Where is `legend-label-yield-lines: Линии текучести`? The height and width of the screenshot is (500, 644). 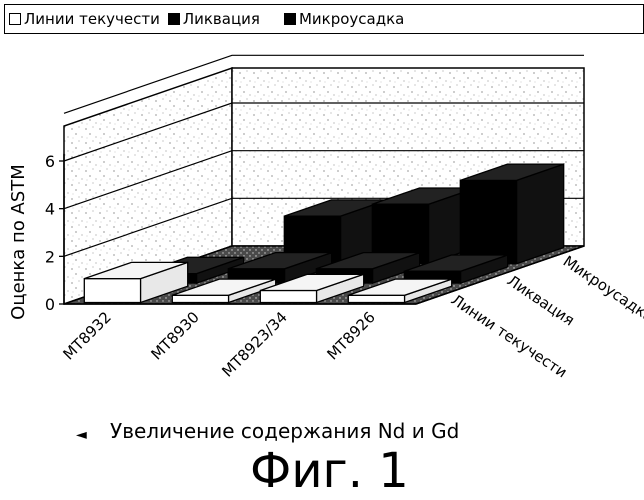 legend-label-yield-lines: Линии текучести is located at coordinates (92, 19).